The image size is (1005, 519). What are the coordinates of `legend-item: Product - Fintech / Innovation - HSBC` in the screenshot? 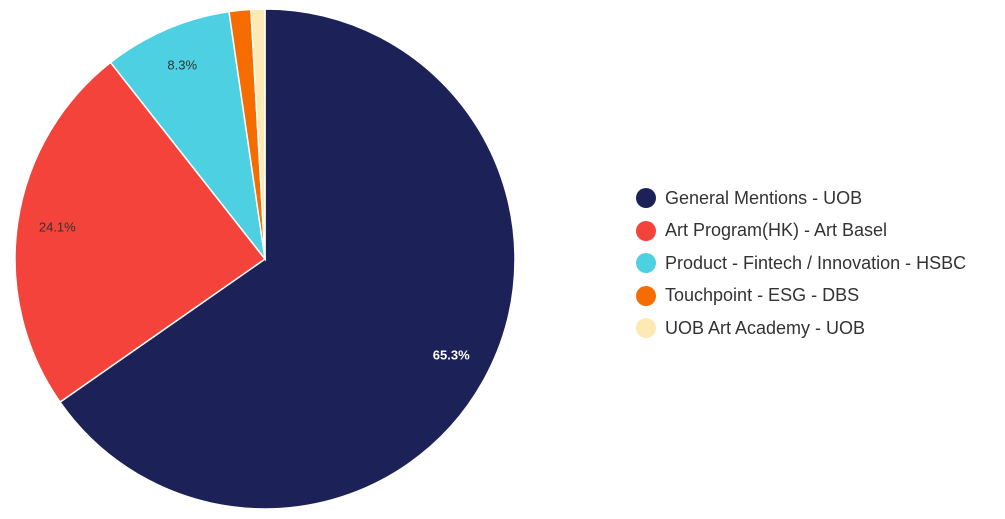 It's located at (801, 263).